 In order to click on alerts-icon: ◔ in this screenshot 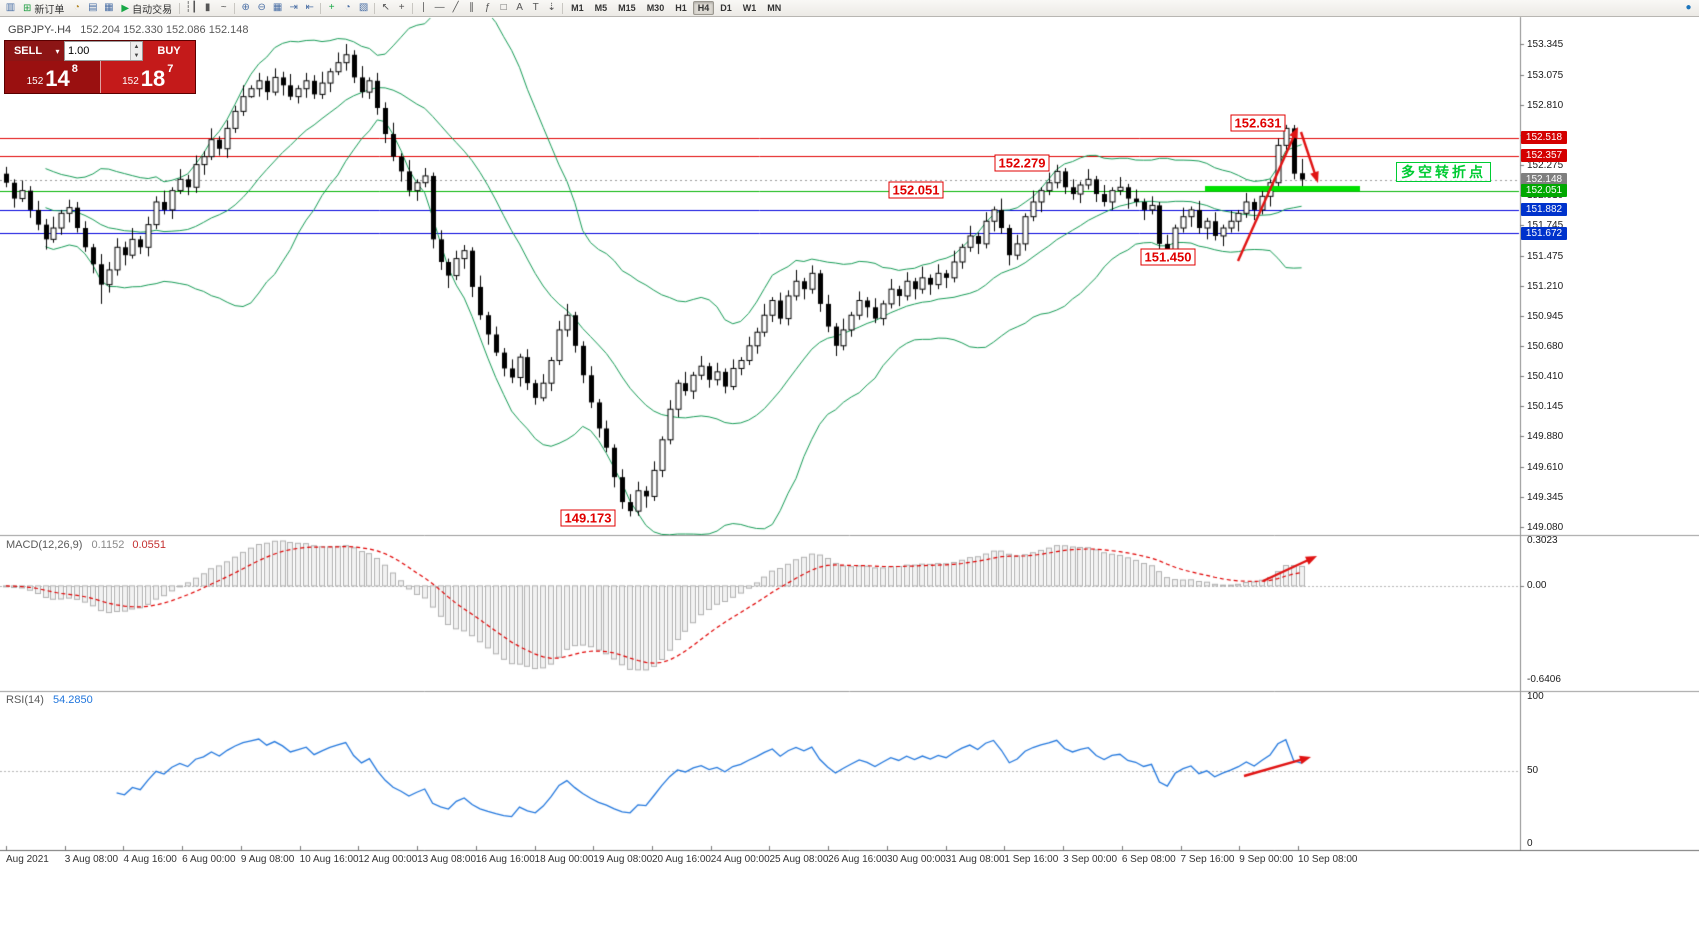, I will do `click(76, 8)`.